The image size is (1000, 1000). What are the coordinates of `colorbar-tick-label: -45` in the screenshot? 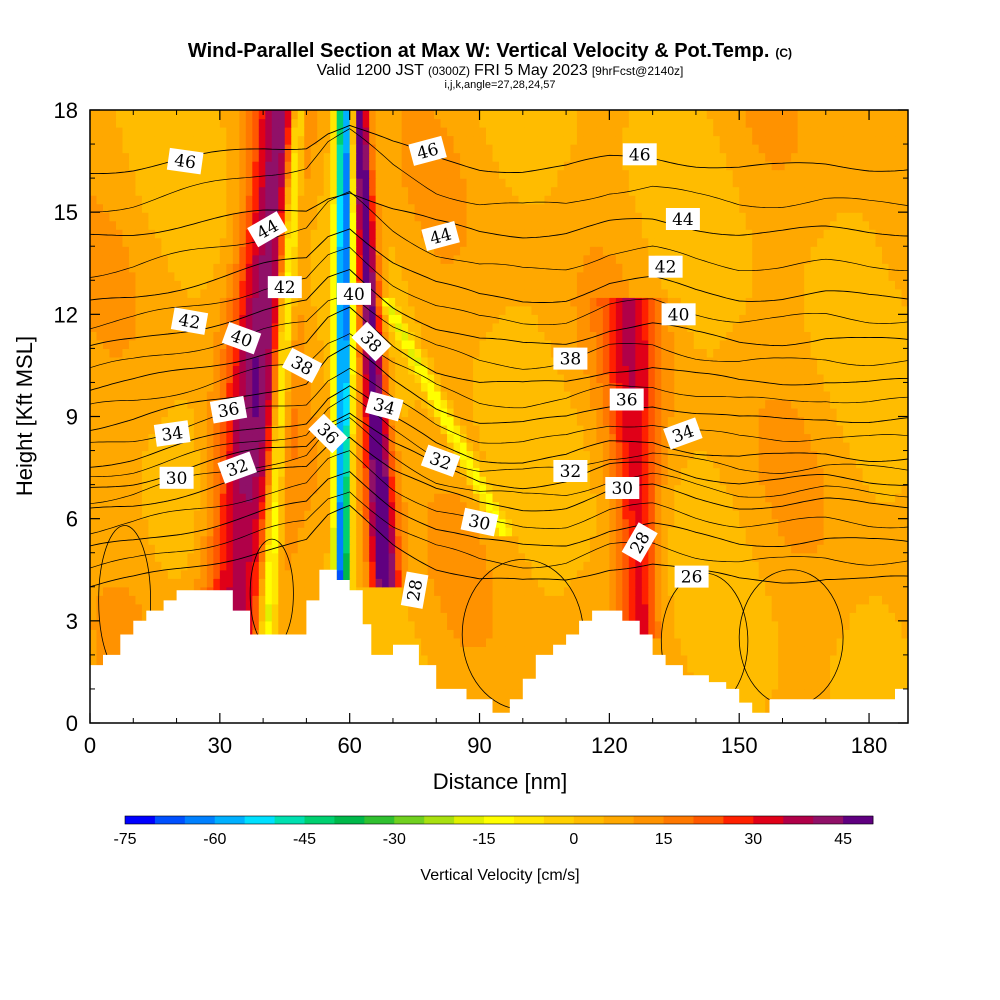 It's located at (304, 839).